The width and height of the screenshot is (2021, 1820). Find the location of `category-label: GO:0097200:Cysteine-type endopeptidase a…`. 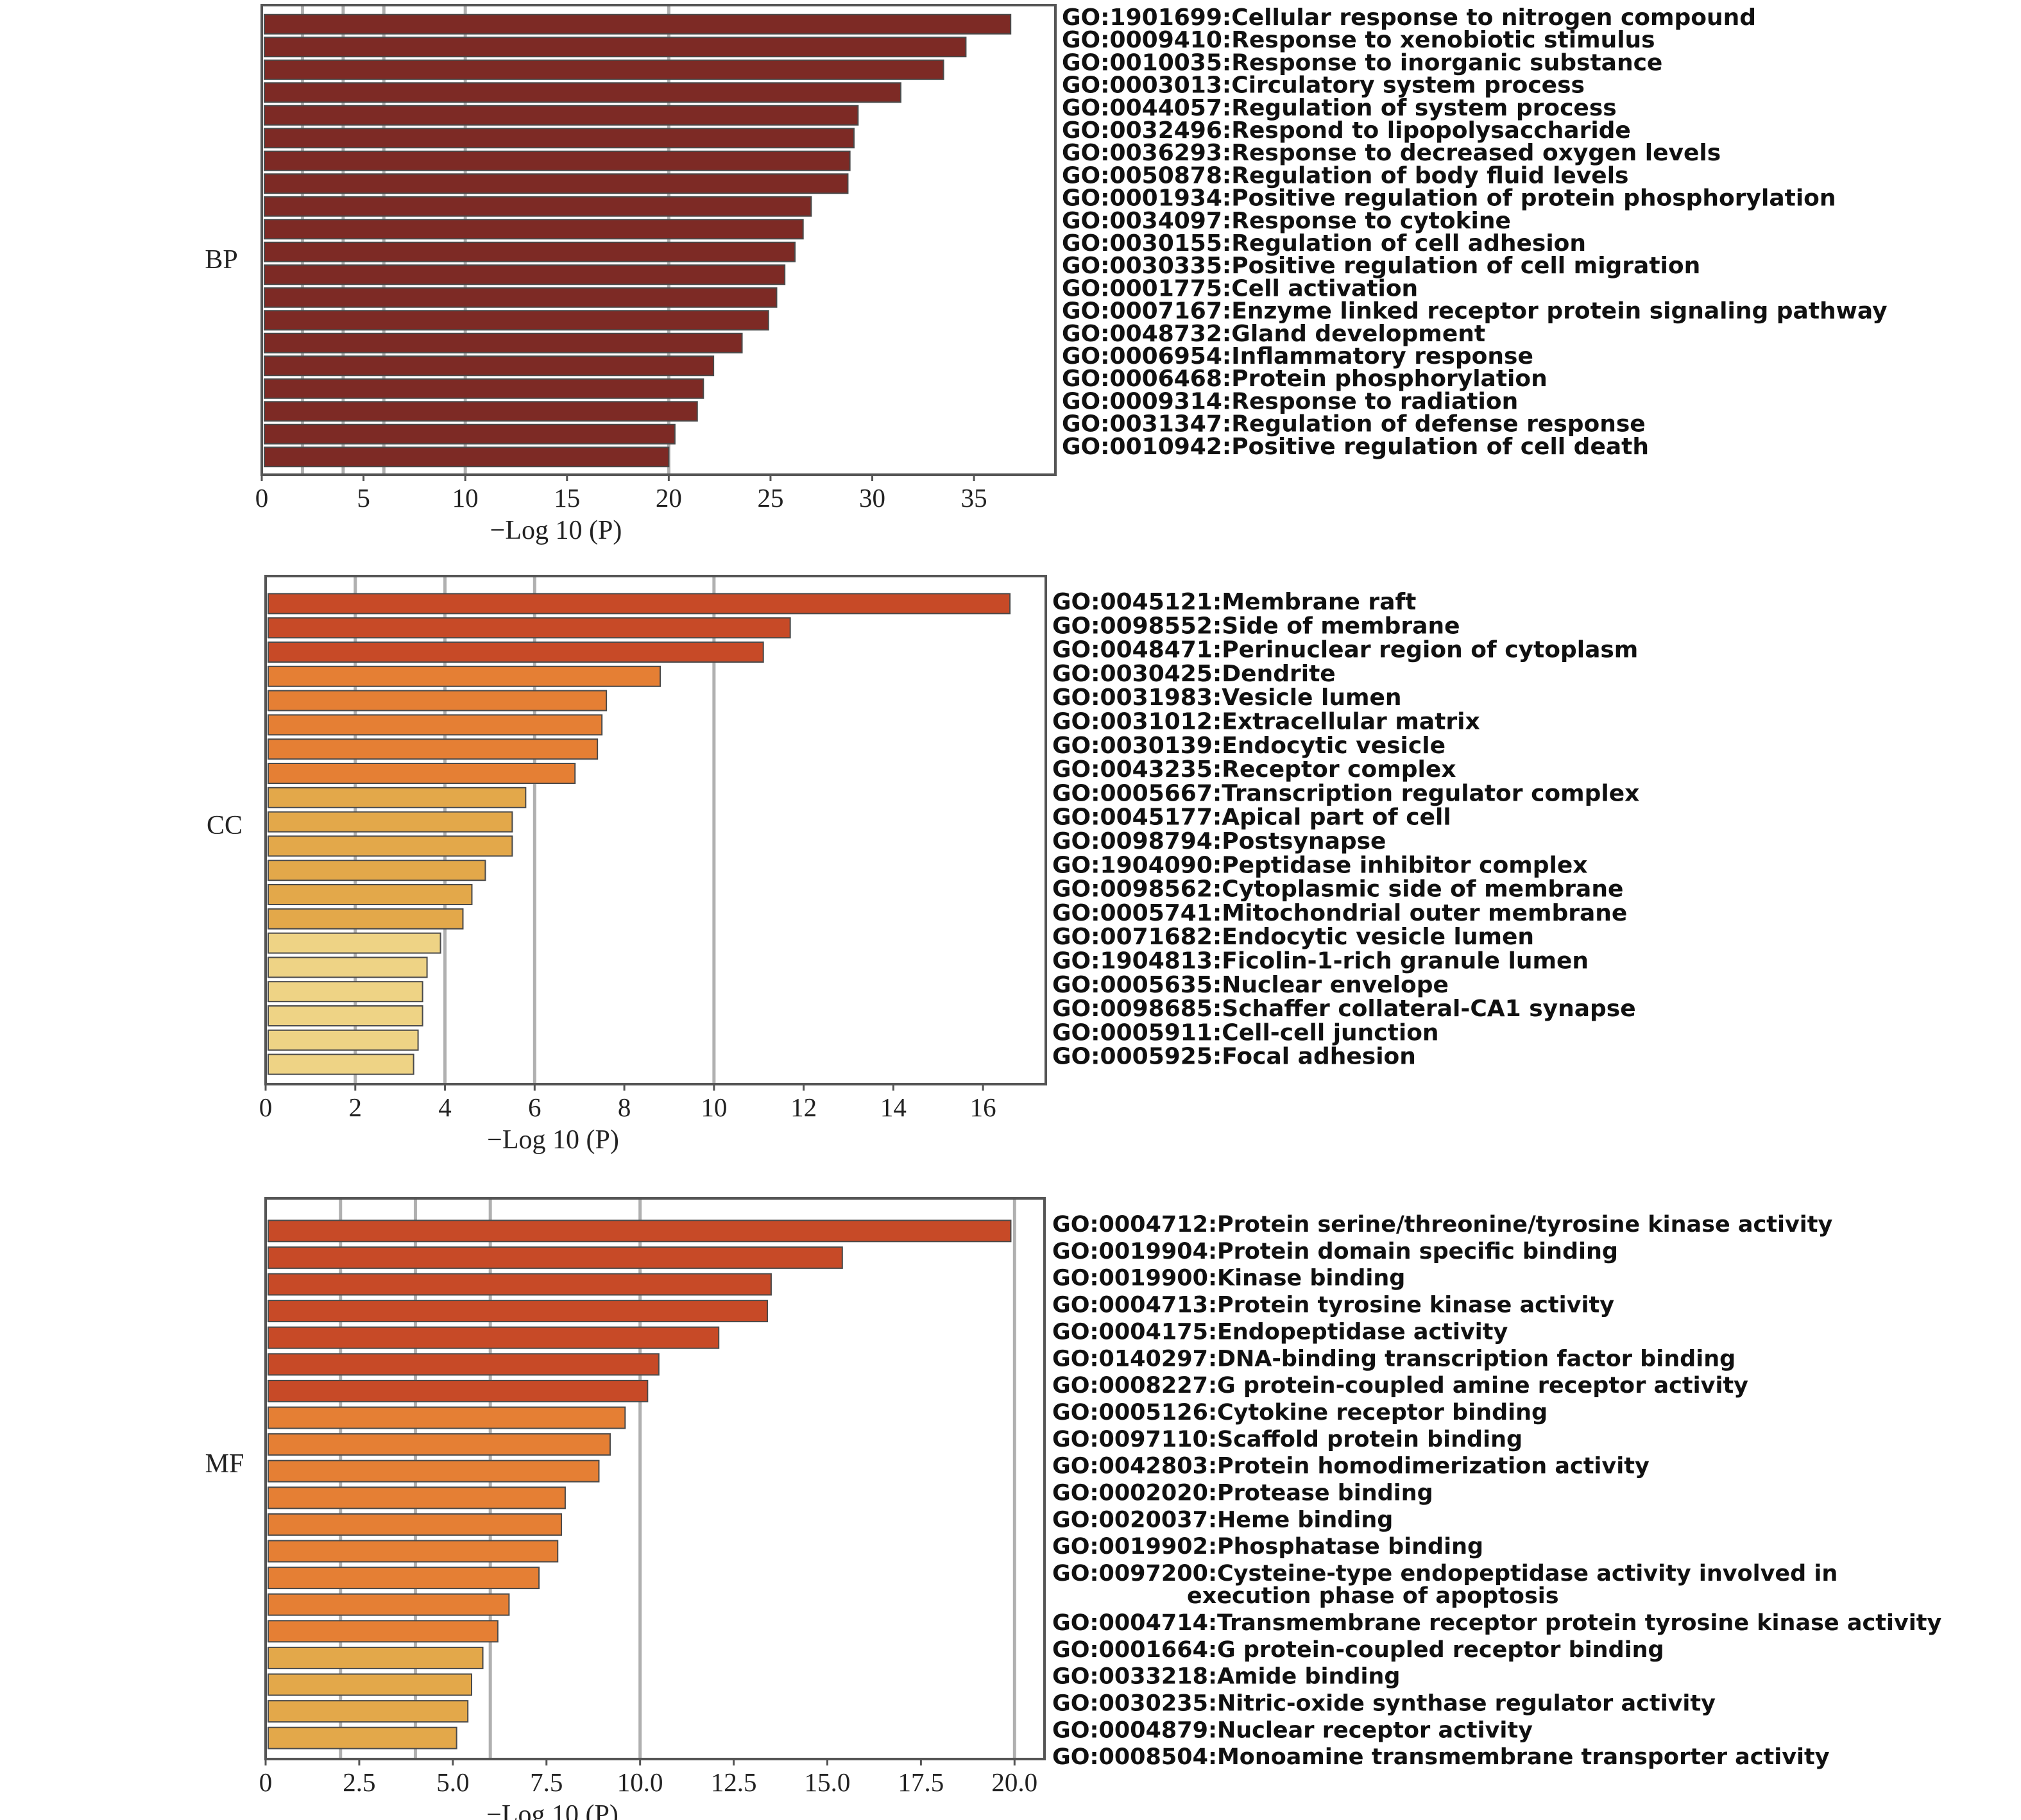

category-label: GO:0097200:Cysteine-type endopeptidase a… is located at coordinates (1445, 1585).